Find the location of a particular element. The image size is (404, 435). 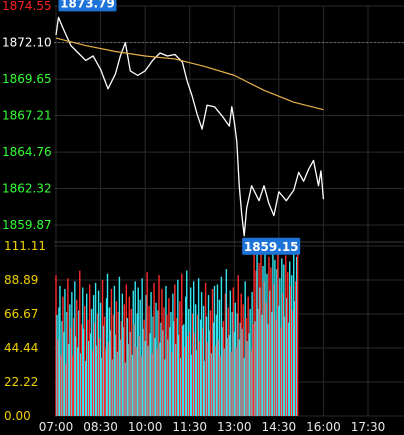

max-price-tag: 1873.79 is located at coordinates (87, 5).